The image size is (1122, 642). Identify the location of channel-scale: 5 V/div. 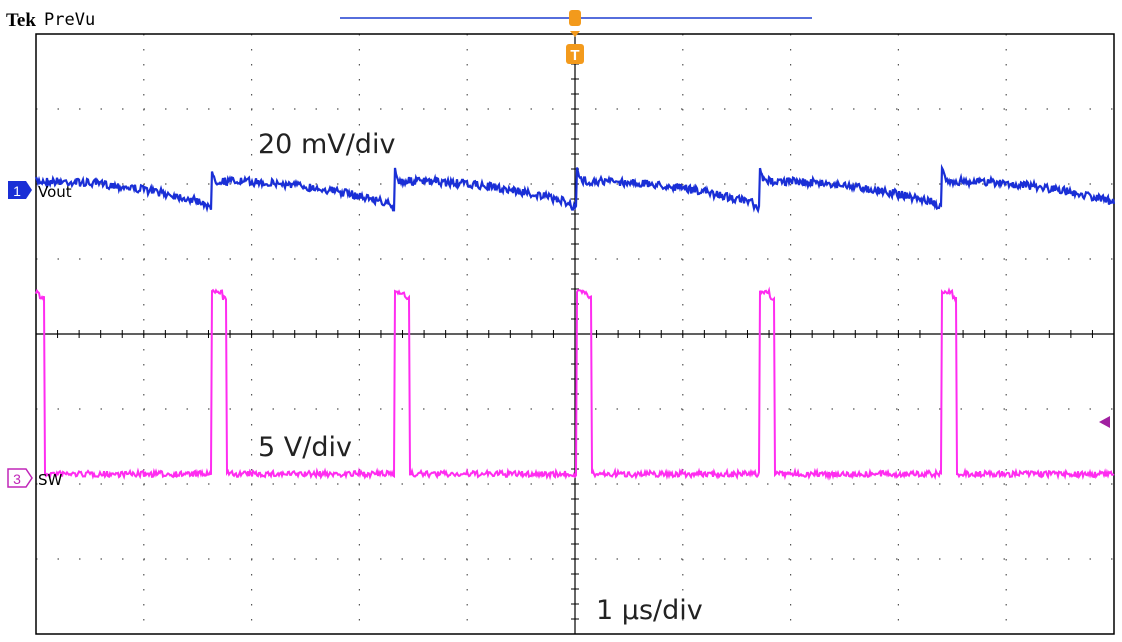
(305, 447).